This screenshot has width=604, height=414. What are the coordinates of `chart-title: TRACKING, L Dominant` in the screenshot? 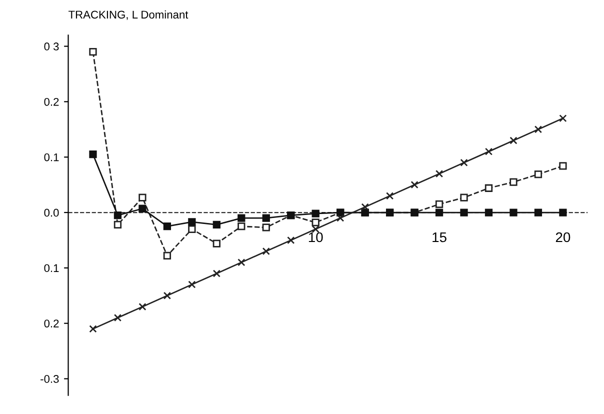 It's located at (128, 15).